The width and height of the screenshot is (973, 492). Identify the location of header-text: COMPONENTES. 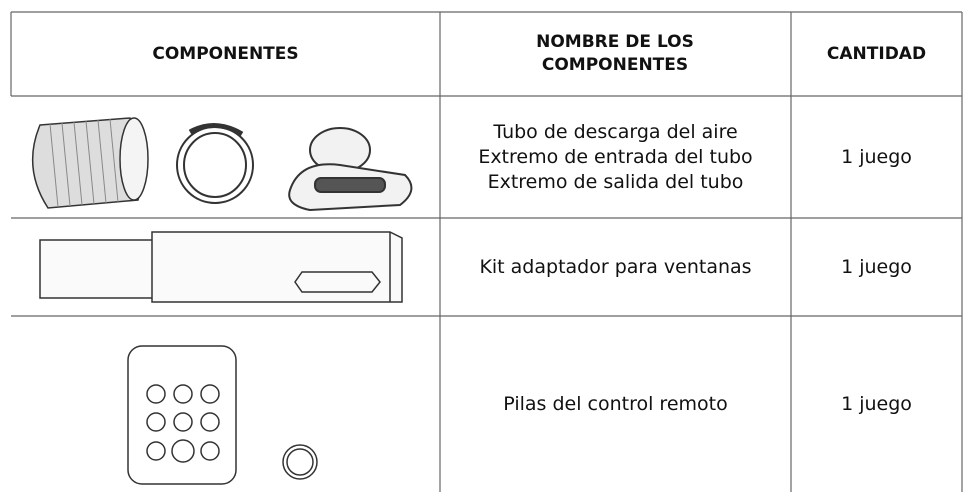
(225, 53).